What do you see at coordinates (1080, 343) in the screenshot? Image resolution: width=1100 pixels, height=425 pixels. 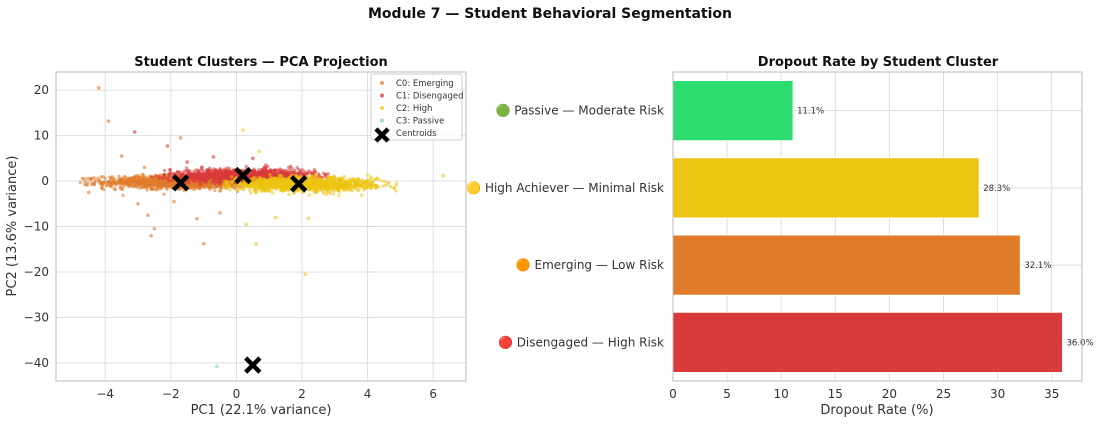 I see `bar-value-label: 36.0%` at bounding box center [1080, 343].